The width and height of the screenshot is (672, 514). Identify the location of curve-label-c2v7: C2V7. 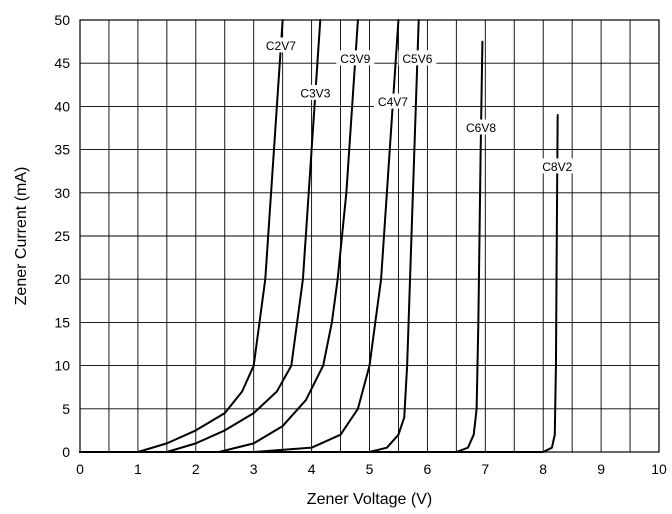
(281, 46).